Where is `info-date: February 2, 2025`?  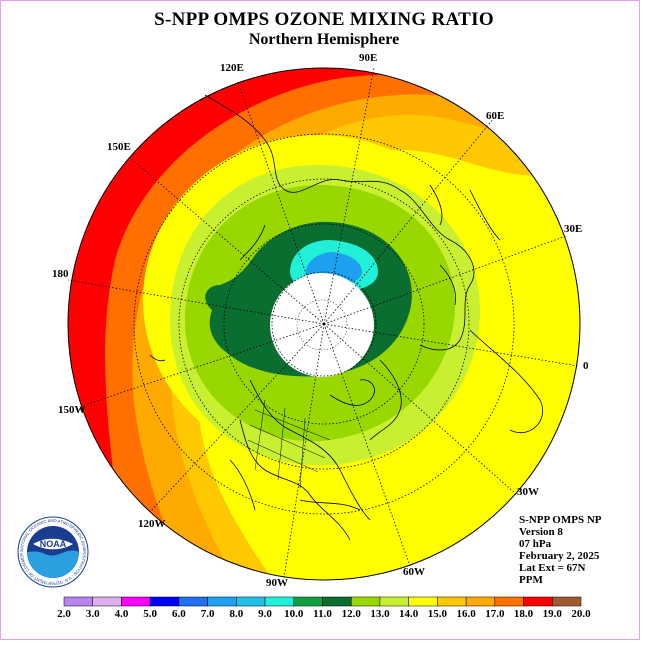 info-date: February 2, 2025 is located at coordinates (559, 556).